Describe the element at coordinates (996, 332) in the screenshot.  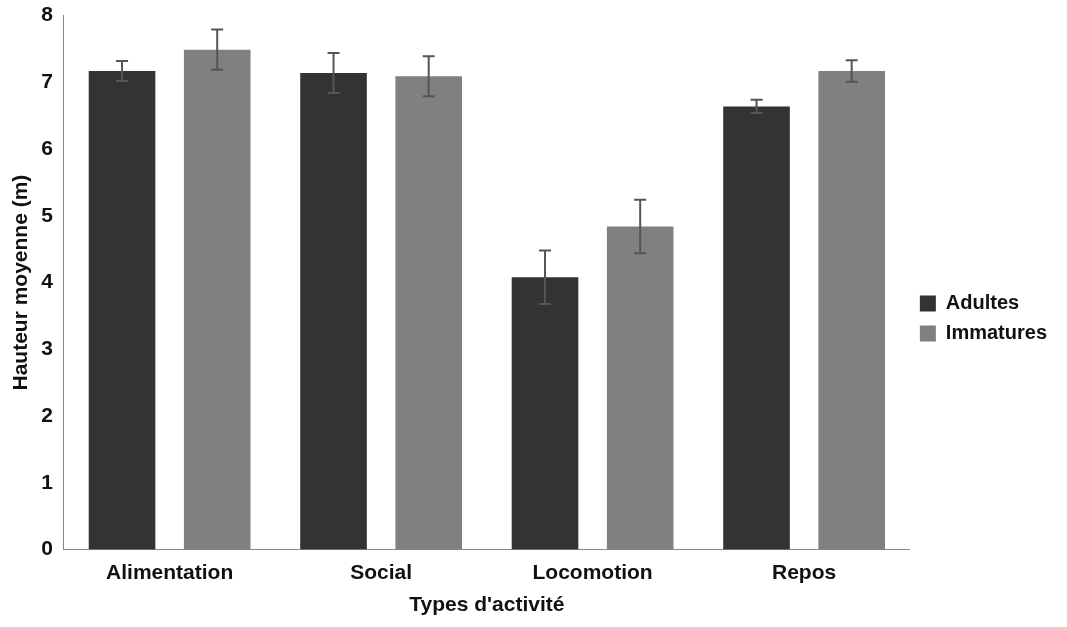
I see `legend-label: Immatures` at that location.